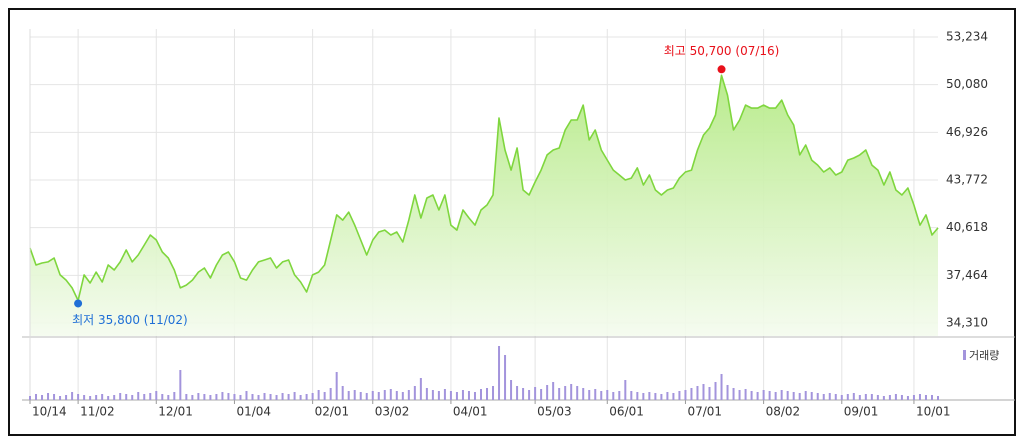 This screenshot has width=1024, height=444. What do you see at coordinates (253, 412) in the screenshot?
I see `x-tick-label: 01/04` at bounding box center [253, 412].